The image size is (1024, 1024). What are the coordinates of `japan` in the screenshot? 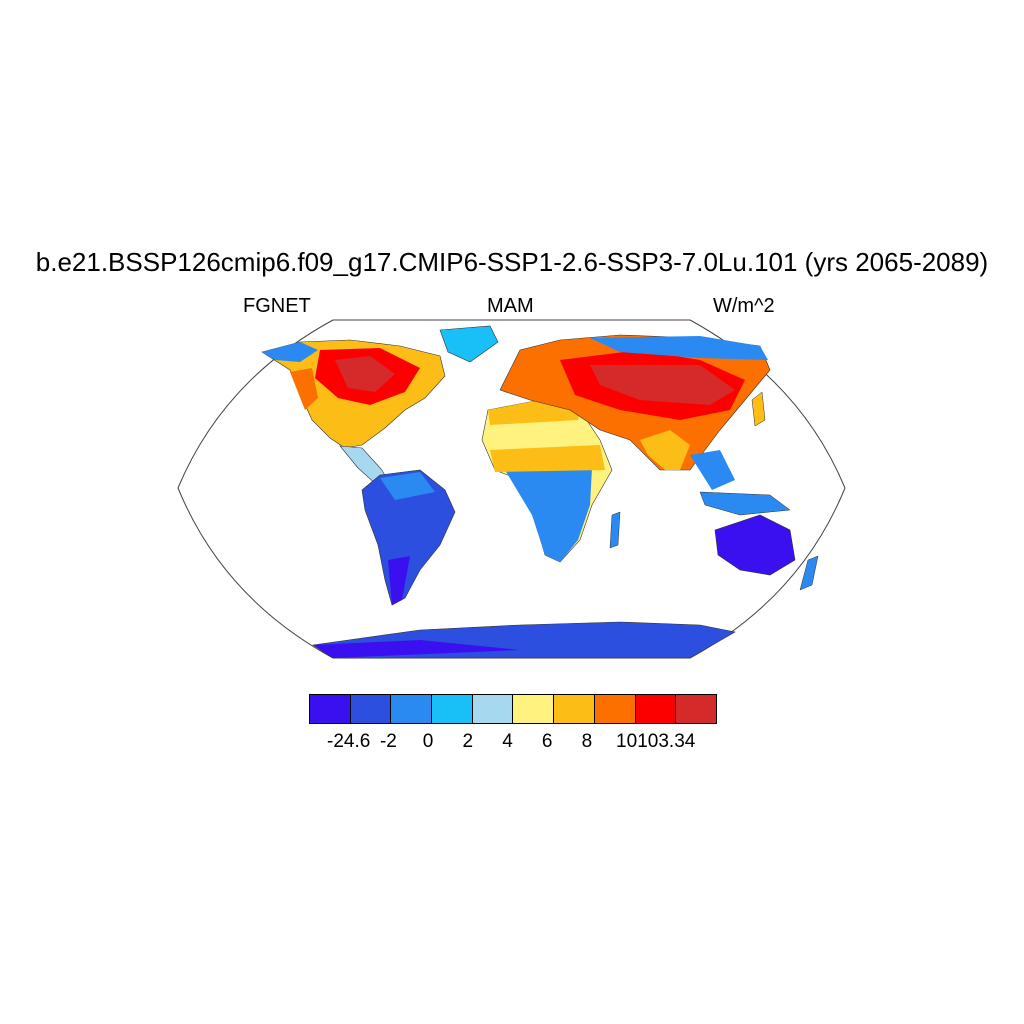 It's located at (758, 409).